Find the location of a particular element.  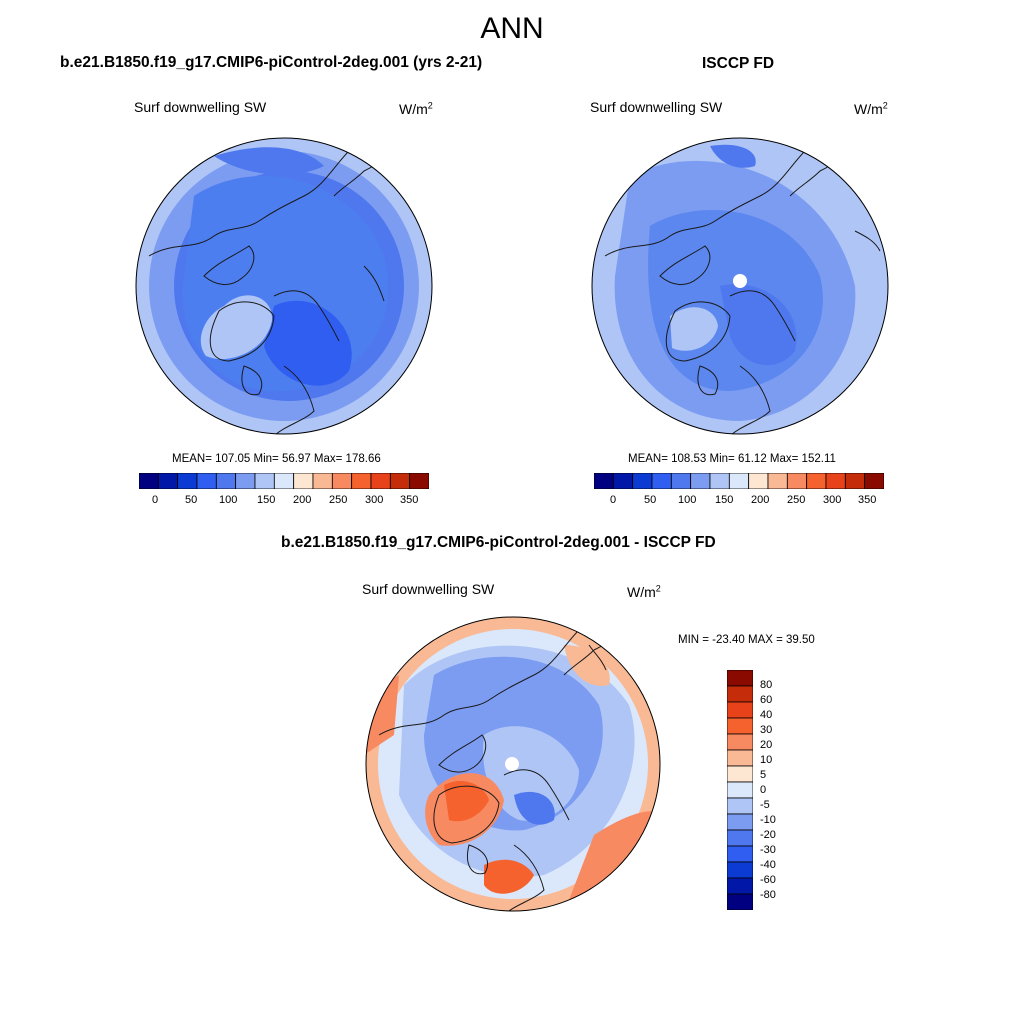

model-colorbar-tick: 200 is located at coordinates (302, 500).